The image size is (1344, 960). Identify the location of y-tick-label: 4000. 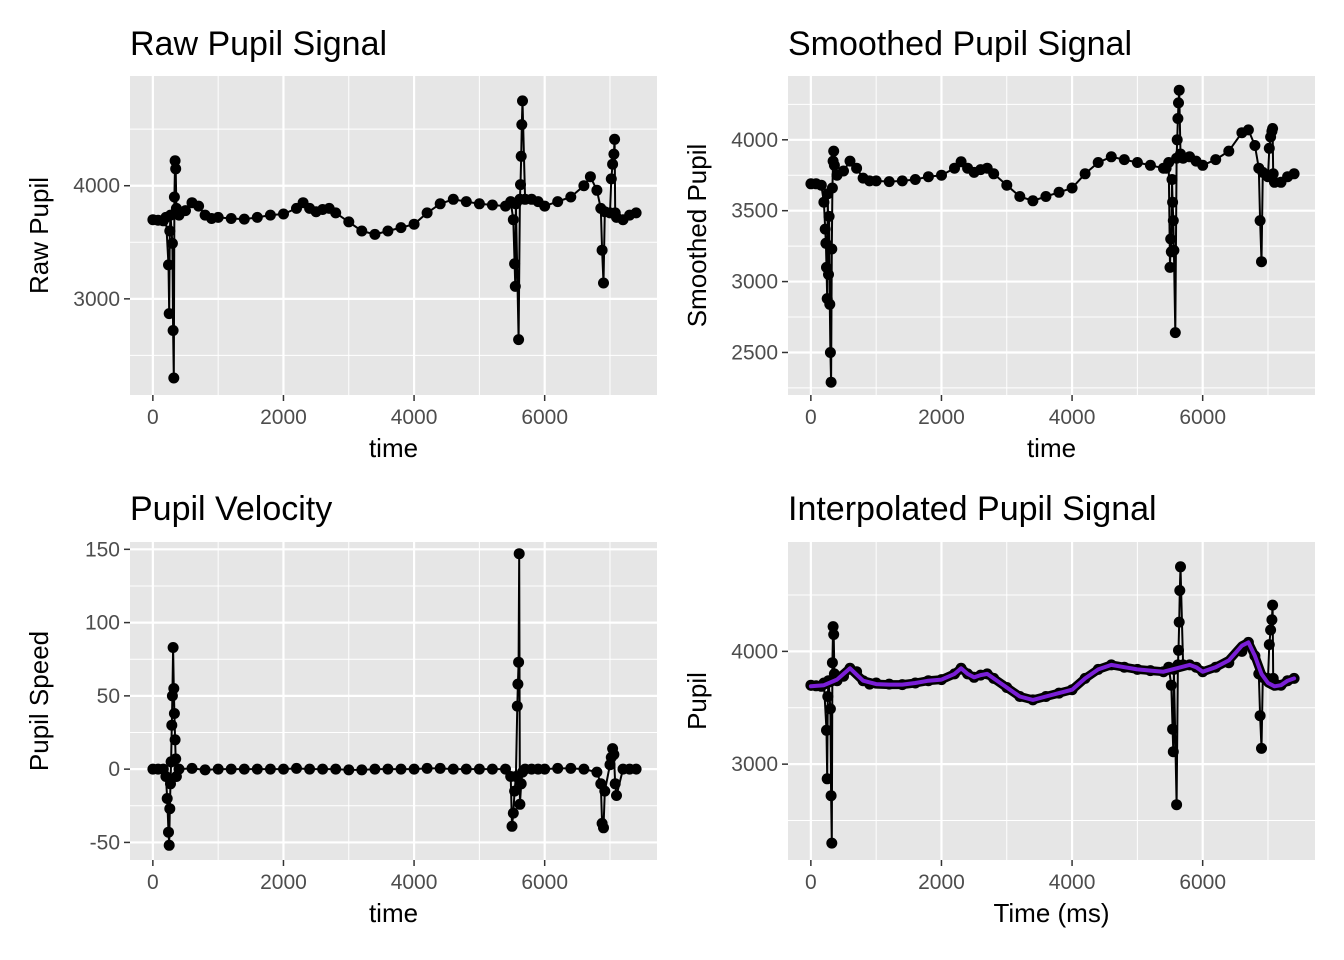
(96, 186).